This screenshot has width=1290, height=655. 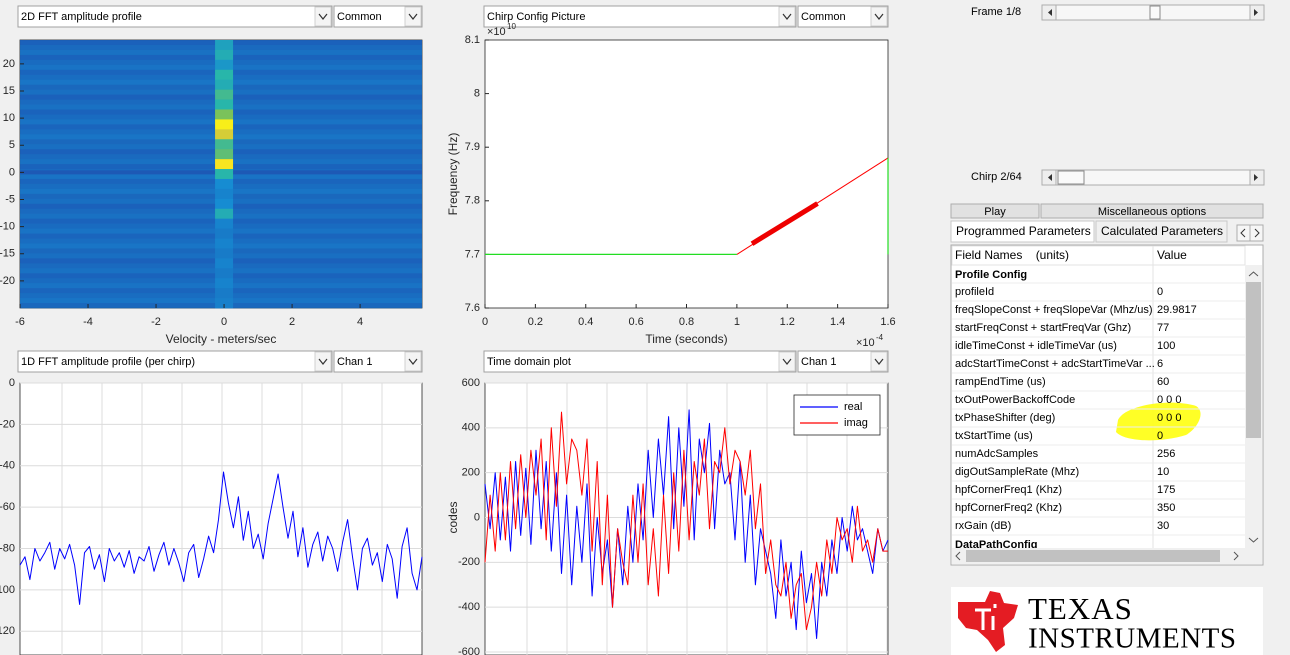 What do you see at coordinates (12, 145) in the screenshot?
I see `y-tick-label: 5` at bounding box center [12, 145].